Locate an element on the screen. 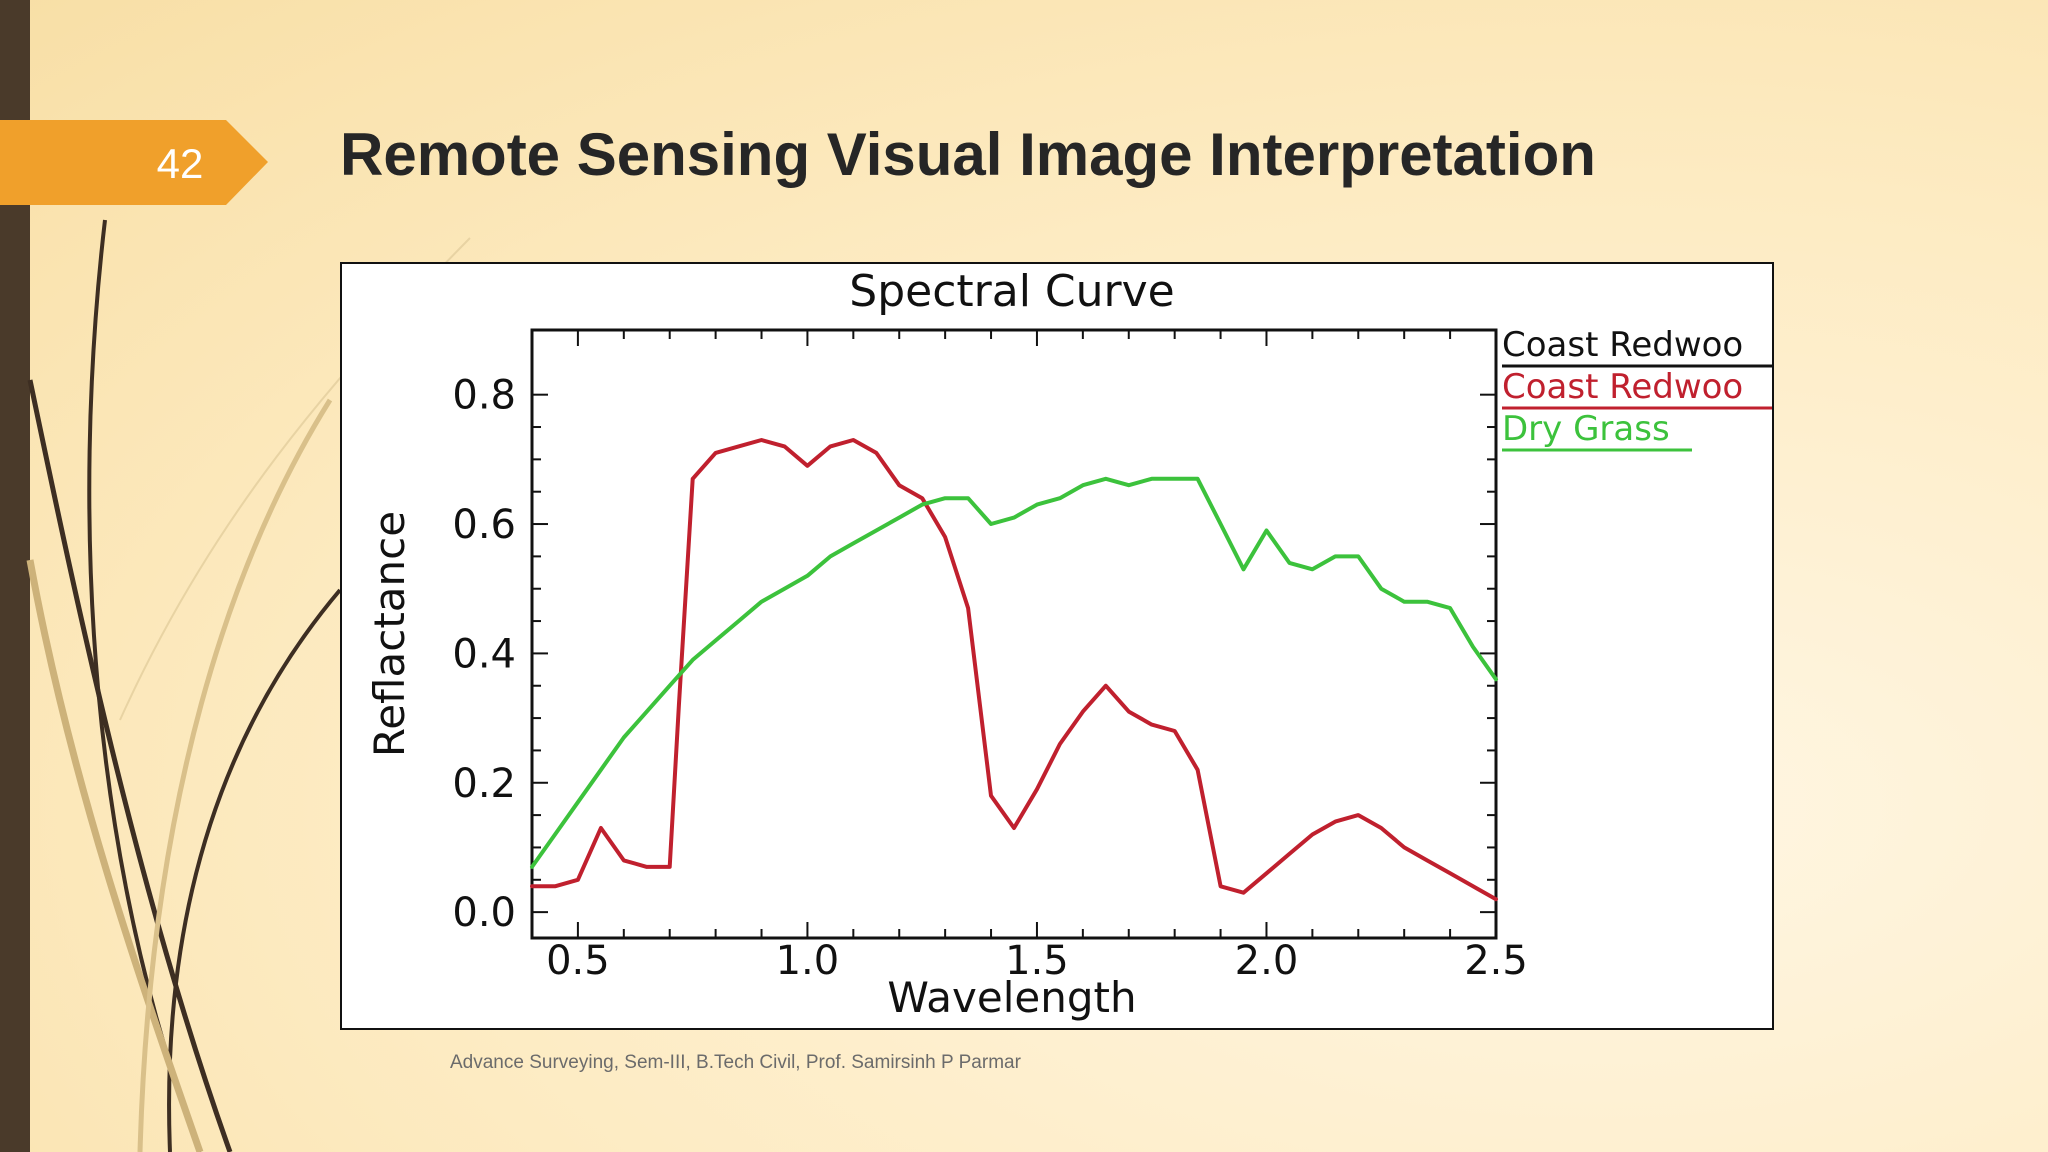  y-axis-tick-labels: 0.0 0.2 0.4 0.6 0.8 is located at coordinates (484, 654).